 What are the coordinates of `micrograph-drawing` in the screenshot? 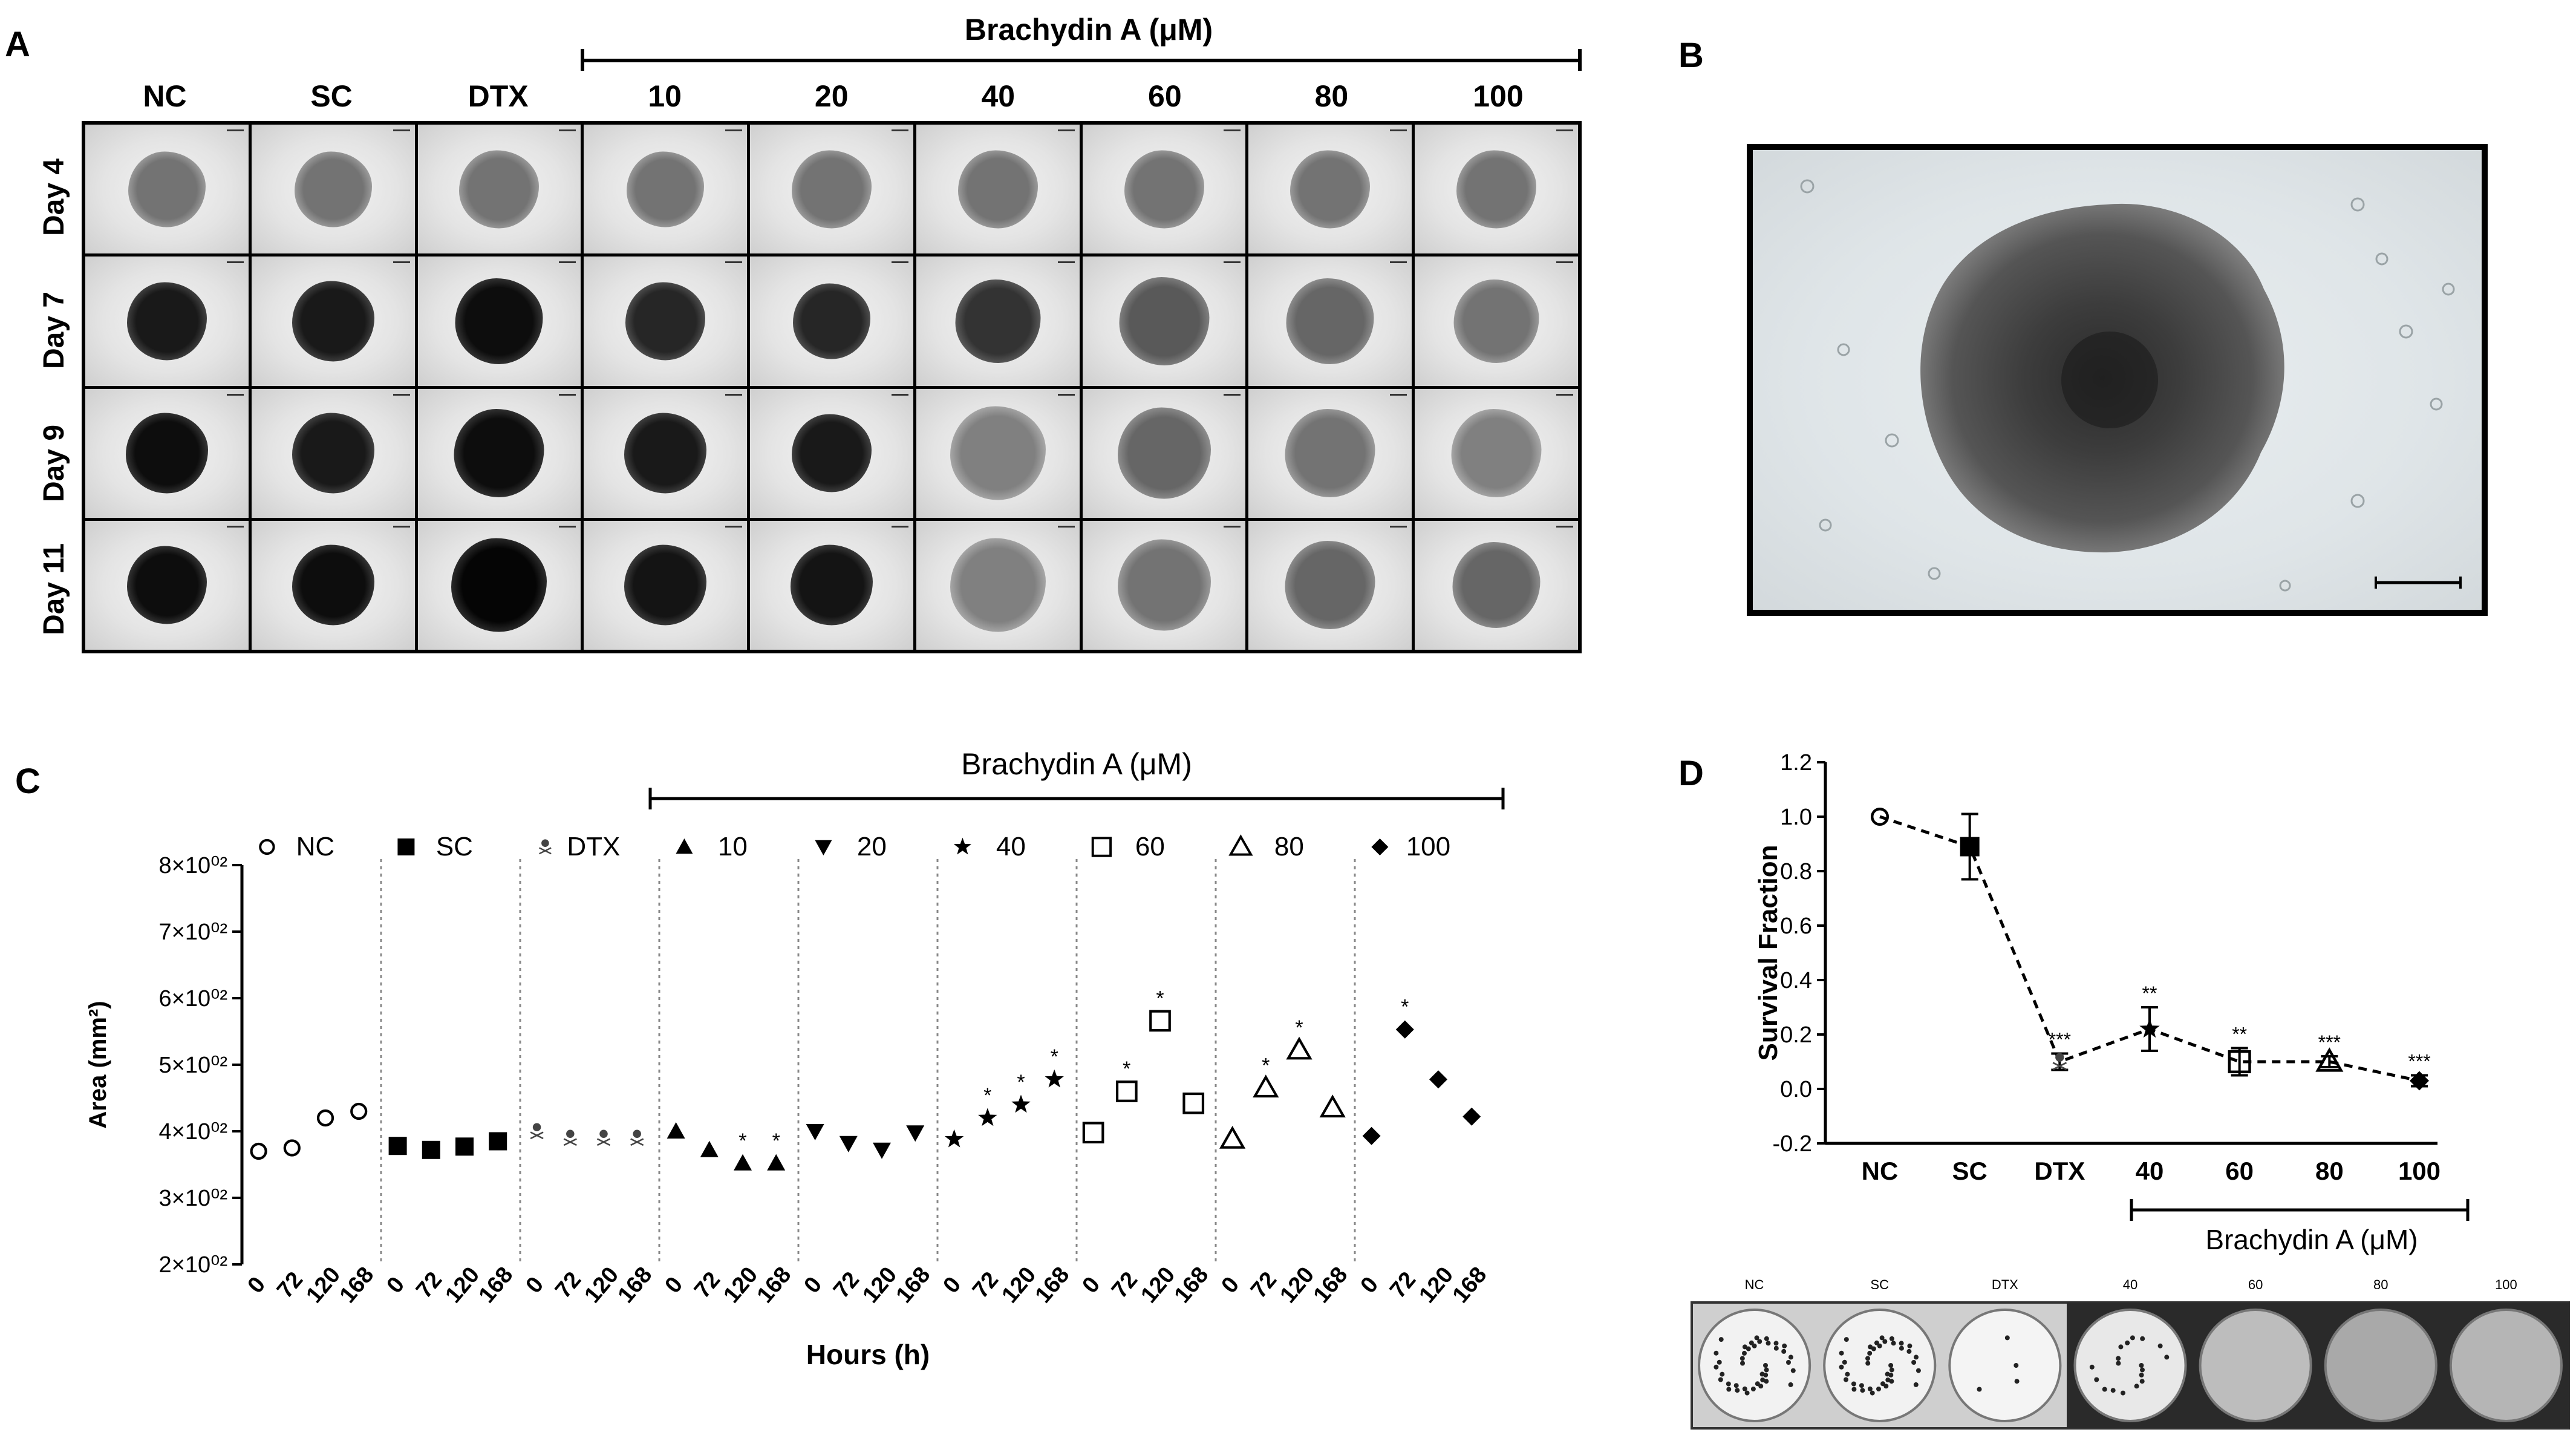 It's located at (2131, 385).